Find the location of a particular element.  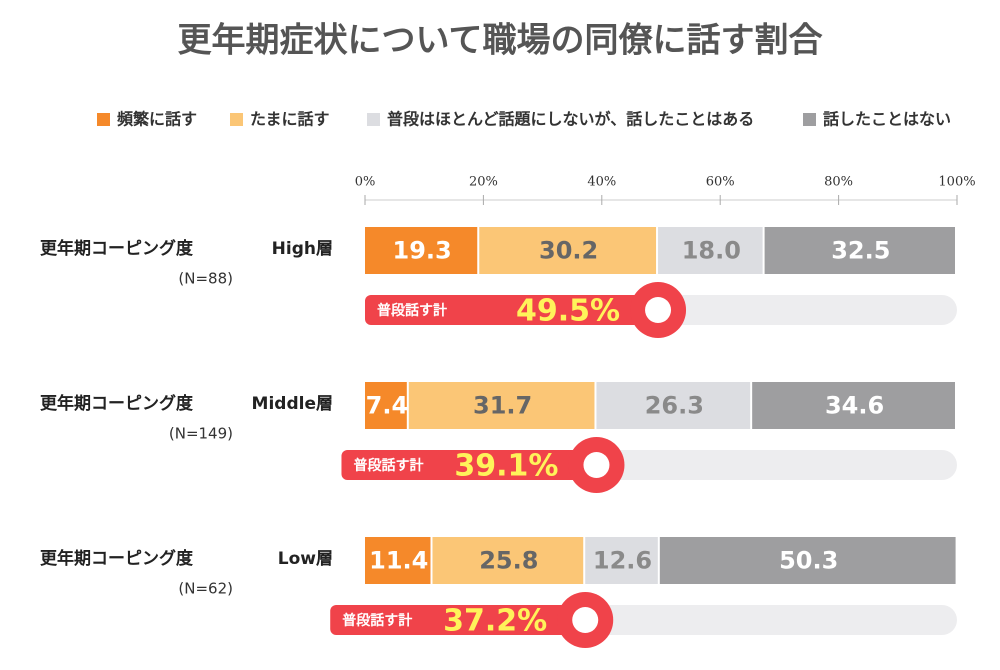

bar-value-label: 30.2 is located at coordinates (568, 251).